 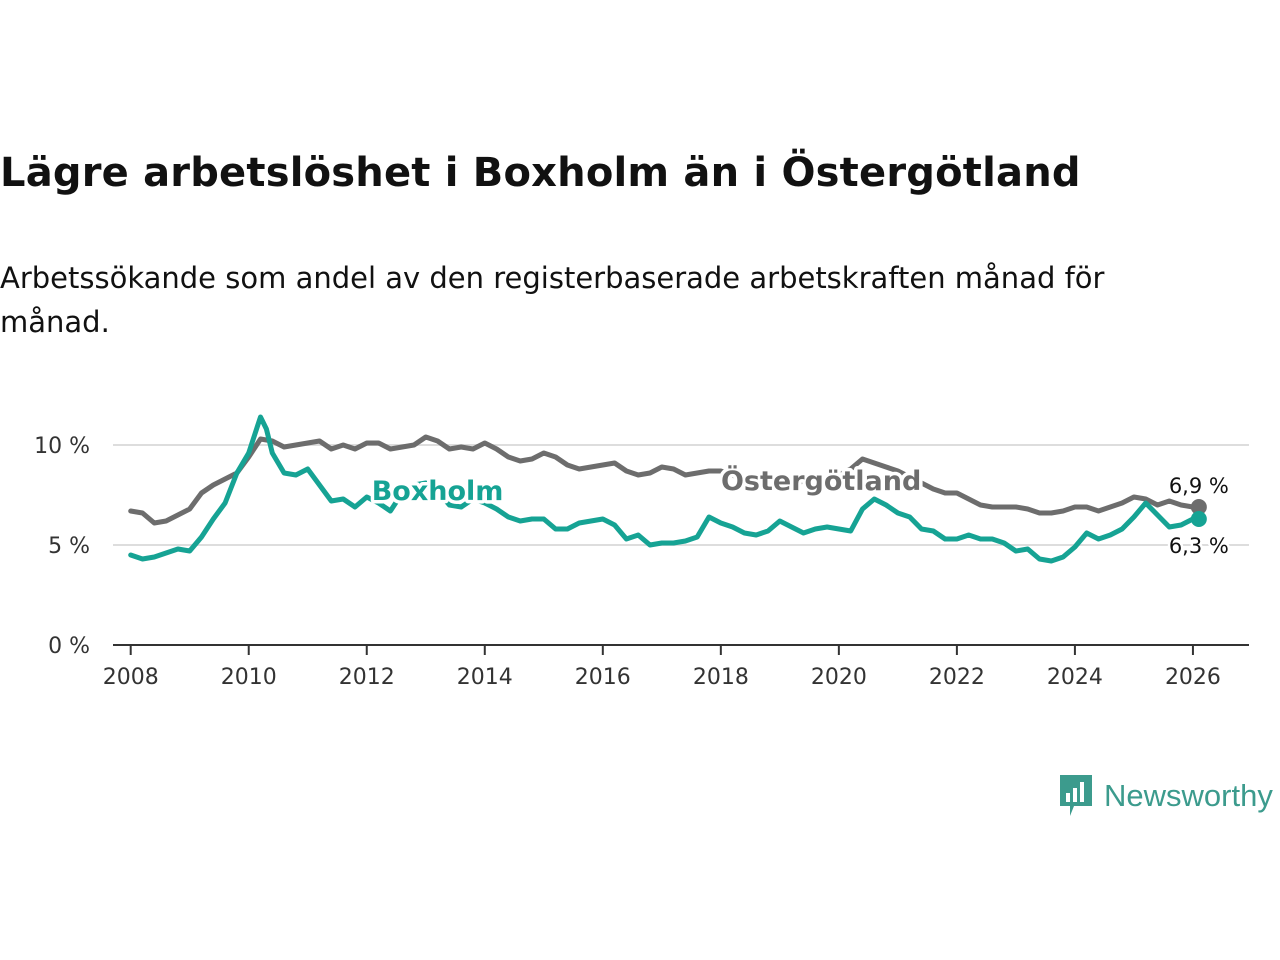 I want to click on series-lines, so click(x=667, y=489).